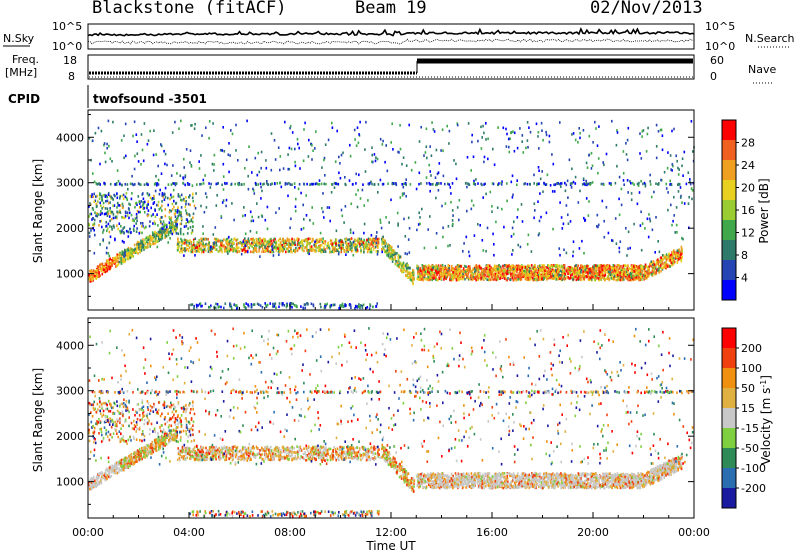 The image size is (800, 554). Describe the element at coordinates (24, 99) in the screenshot. I see `cpid-label: CPID` at that location.